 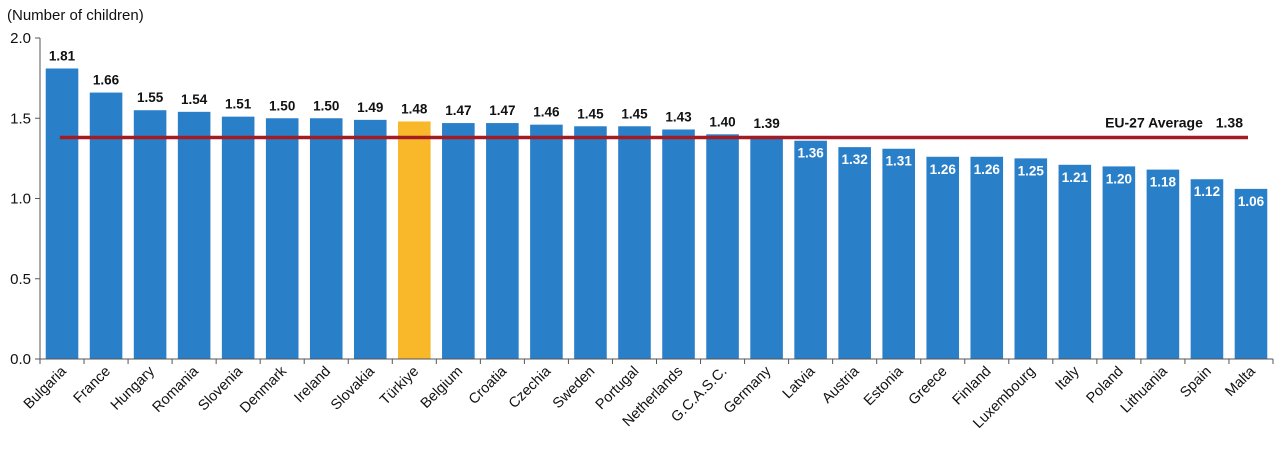 I want to click on data-label: 1.32, so click(x=855, y=159).